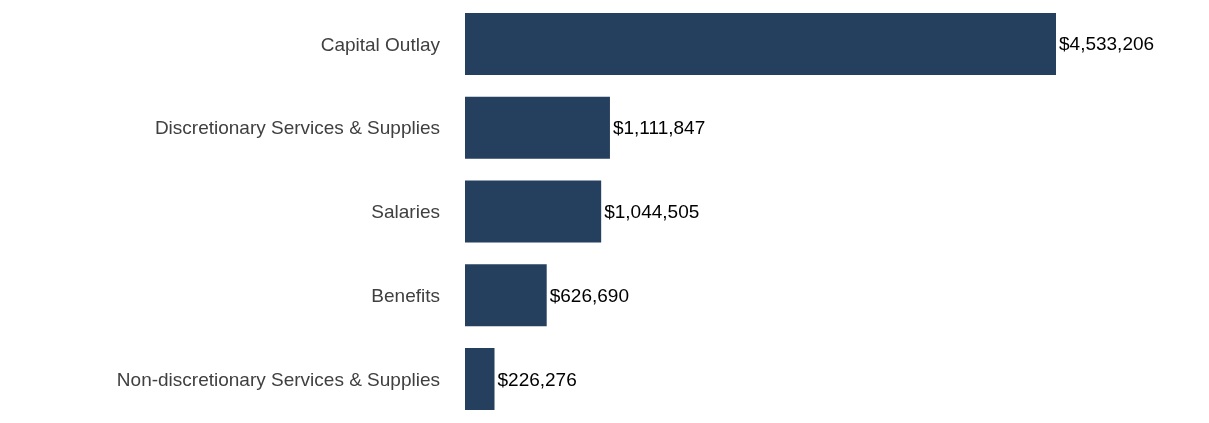 The height and width of the screenshot is (423, 1209). Describe the element at coordinates (405, 212) in the screenshot. I see `y-tick-label: Salaries` at that location.